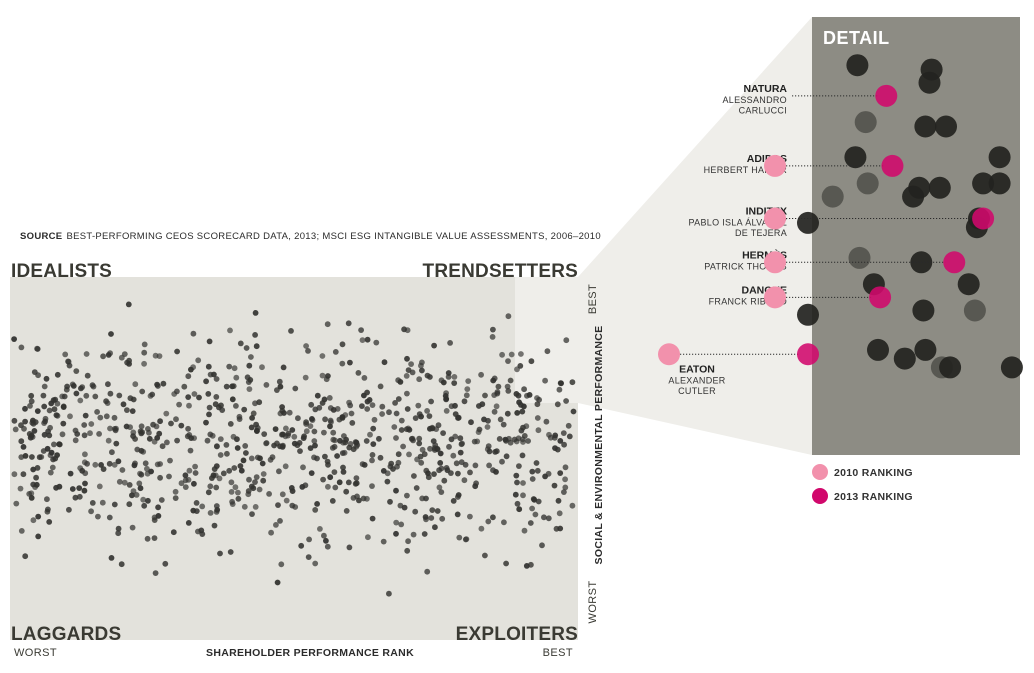 Image resolution: width=1034 pixels, height=673 pixels. I want to click on y-axis-title: SOCIAL & ENVIRONMENTAL PERFORMANCE, so click(599, 445).